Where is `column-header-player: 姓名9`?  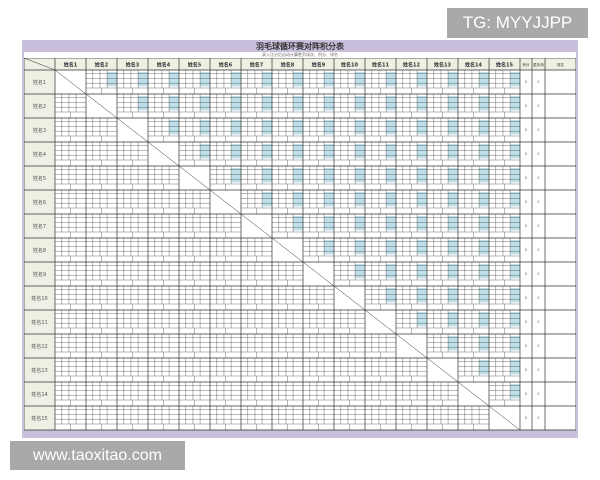
column-header-player: 姓名9 is located at coordinates (318, 65).